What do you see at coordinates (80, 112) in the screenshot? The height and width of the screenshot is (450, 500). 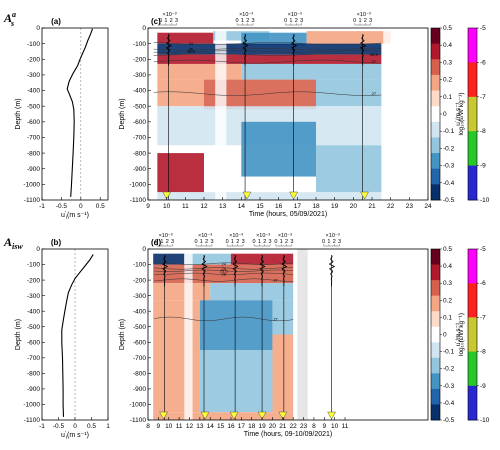 I see `velocity-profile-line` at bounding box center [80, 112].